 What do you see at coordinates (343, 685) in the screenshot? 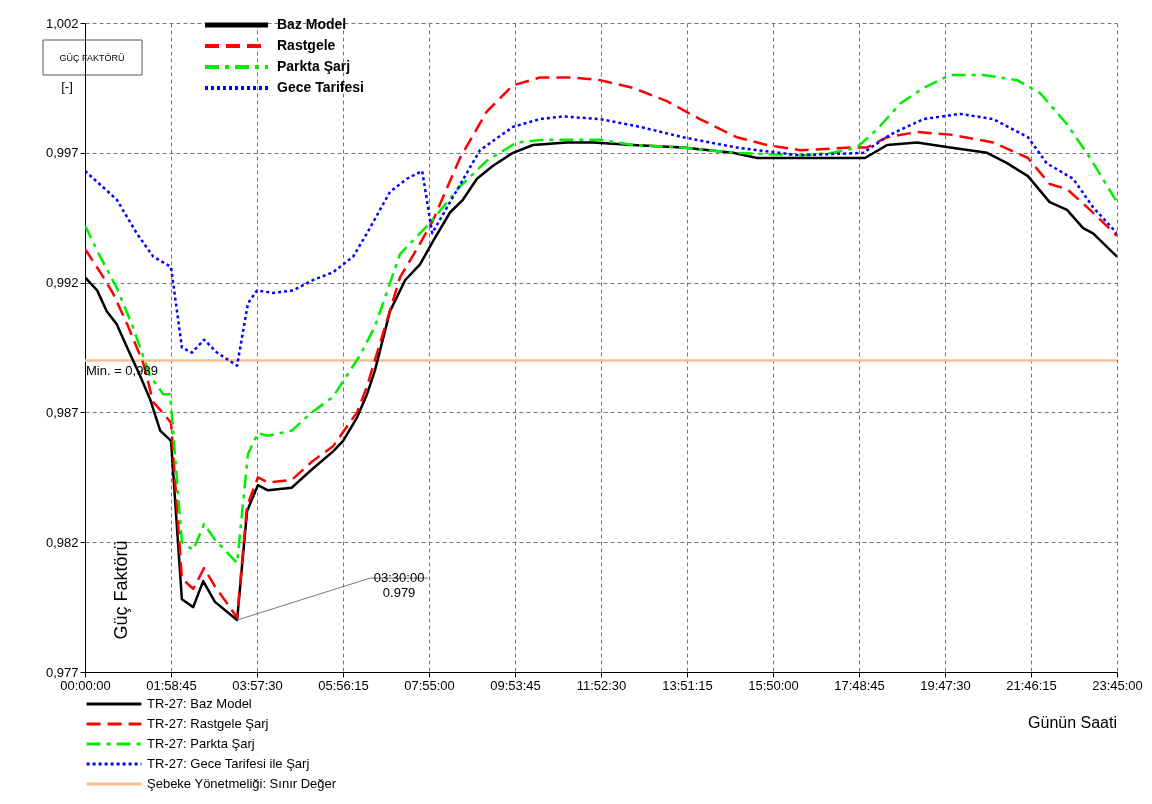
I see `x-tick-label: 05:56:15` at bounding box center [343, 685].